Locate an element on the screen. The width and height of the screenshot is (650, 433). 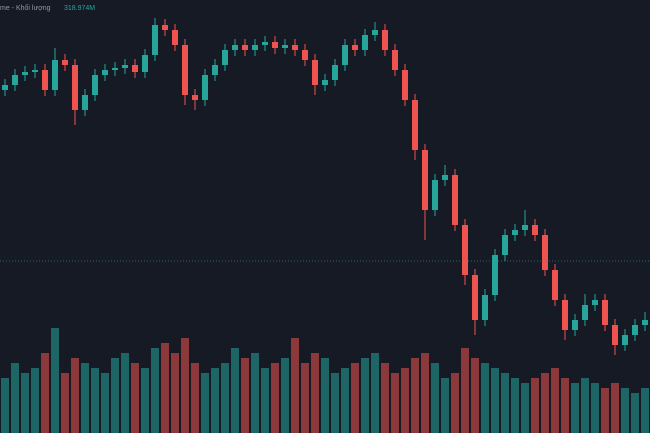
volume-title: me - Khối lượng is located at coordinates (25, 7).